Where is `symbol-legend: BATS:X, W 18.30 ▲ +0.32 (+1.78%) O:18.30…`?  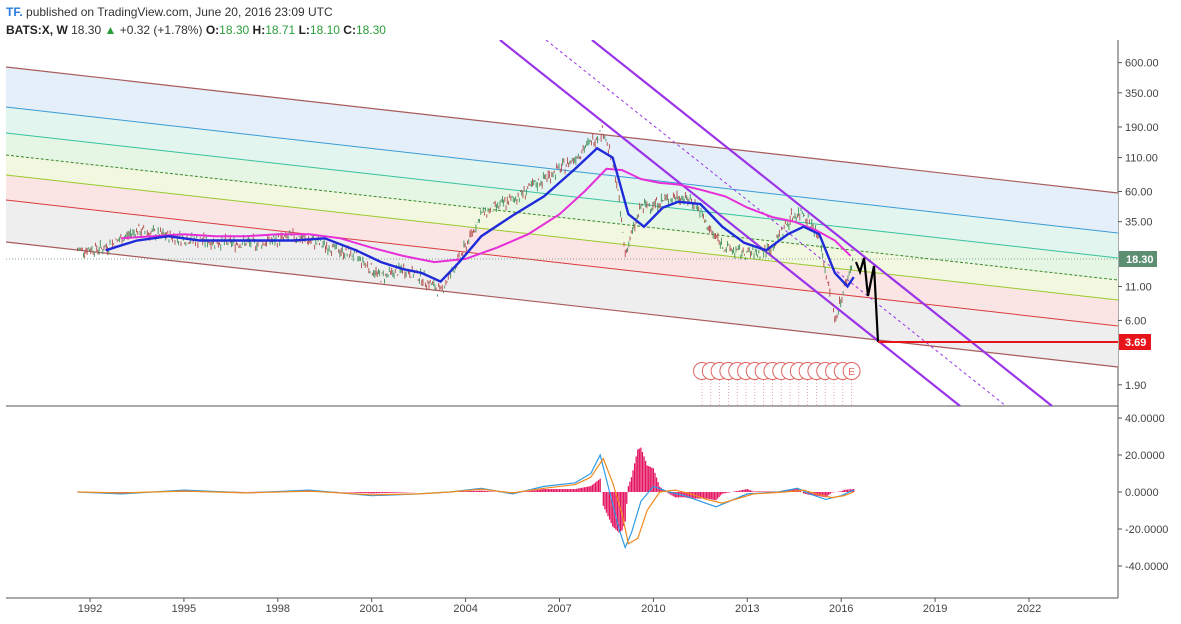 symbol-legend: BATS:X, W 18.30 ▲ +0.32 (+1.78%) O:18.30… is located at coordinates (196, 30).